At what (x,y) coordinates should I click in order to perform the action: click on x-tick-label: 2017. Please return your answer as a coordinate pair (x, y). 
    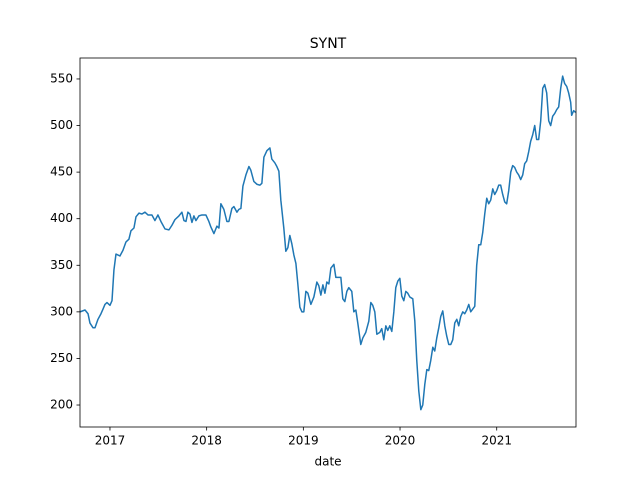
    Looking at the image, I should click on (110, 441).